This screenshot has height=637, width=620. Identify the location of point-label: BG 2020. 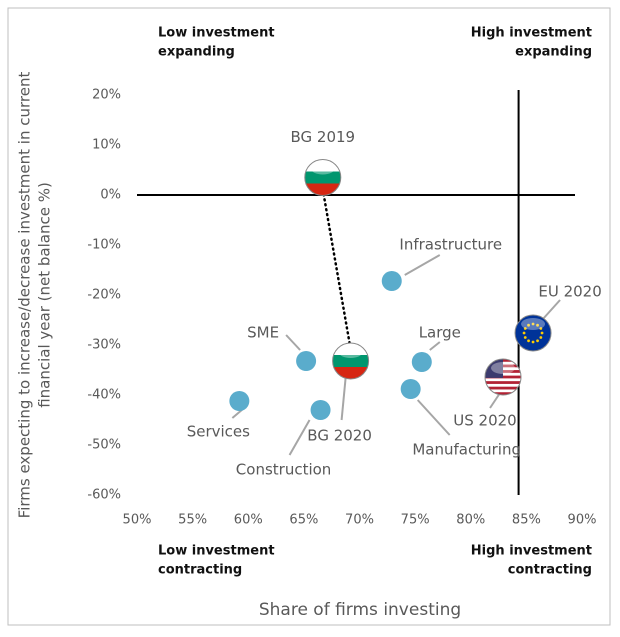
(339, 436).